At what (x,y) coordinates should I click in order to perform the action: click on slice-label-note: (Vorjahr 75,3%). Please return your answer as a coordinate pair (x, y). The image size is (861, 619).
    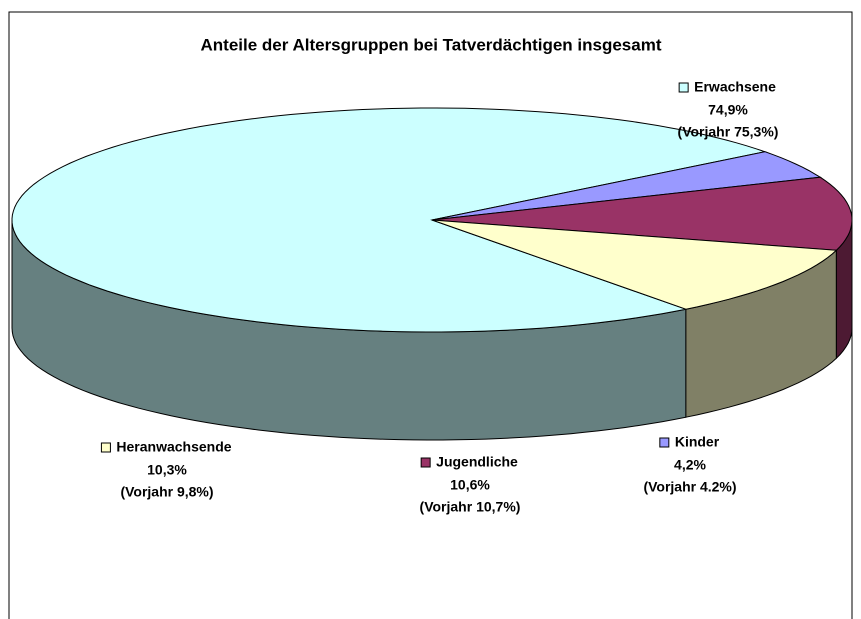
    Looking at the image, I should click on (728, 132).